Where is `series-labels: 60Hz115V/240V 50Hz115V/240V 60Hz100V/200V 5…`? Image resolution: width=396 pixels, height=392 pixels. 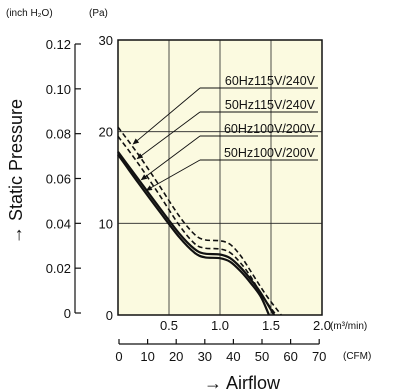 series-labels: 60Hz115V/240V 50Hz115V/240V 60Hz100V/200V 5… is located at coordinates (270, 117).